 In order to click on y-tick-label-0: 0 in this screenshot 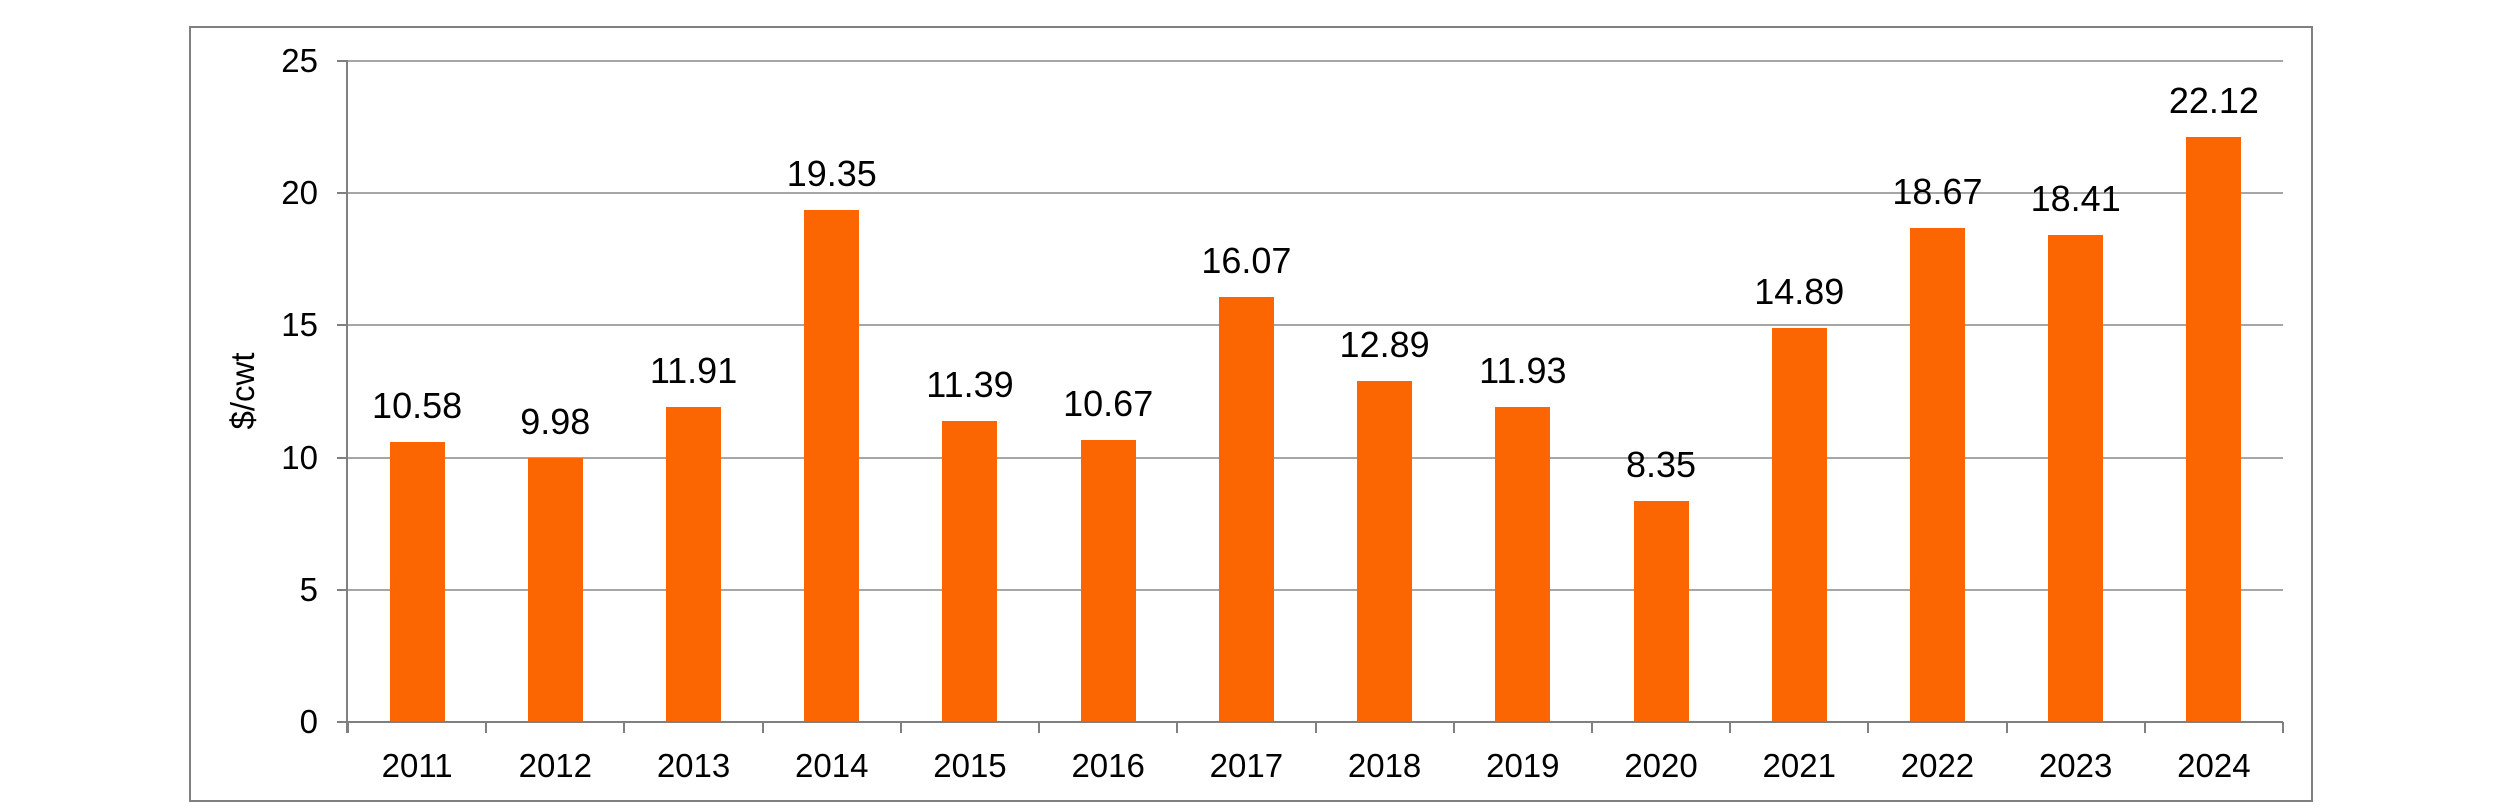, I will do `click(308, 721)`.